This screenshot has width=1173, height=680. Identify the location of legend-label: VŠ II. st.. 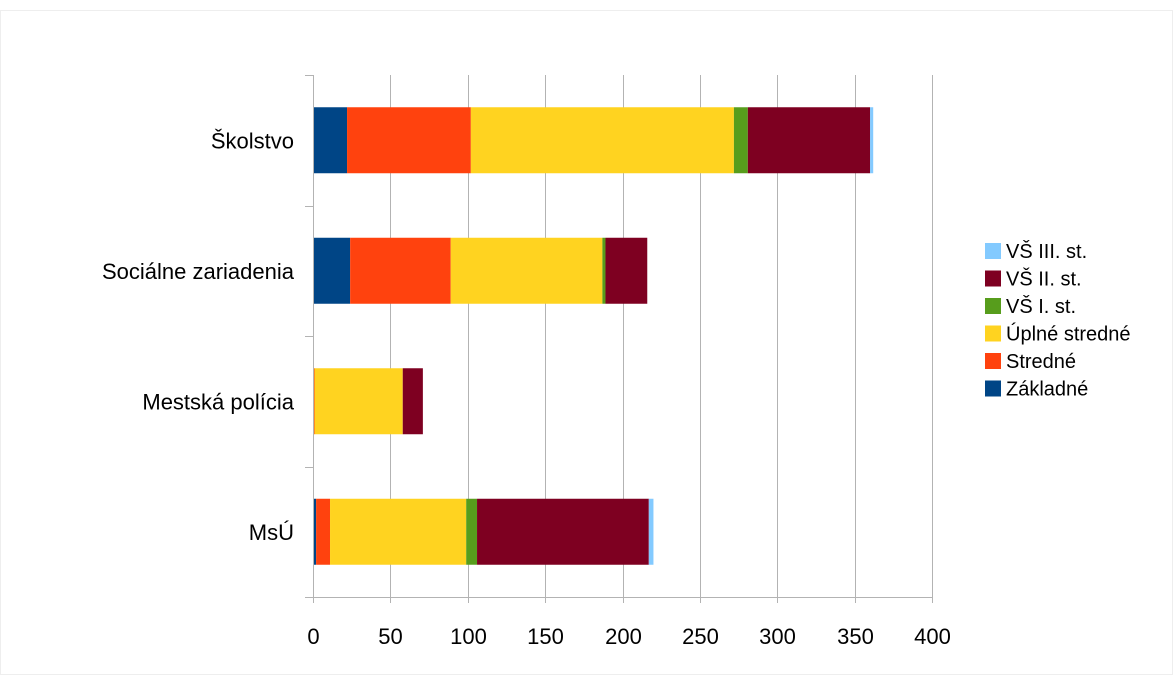
(1044, 279).